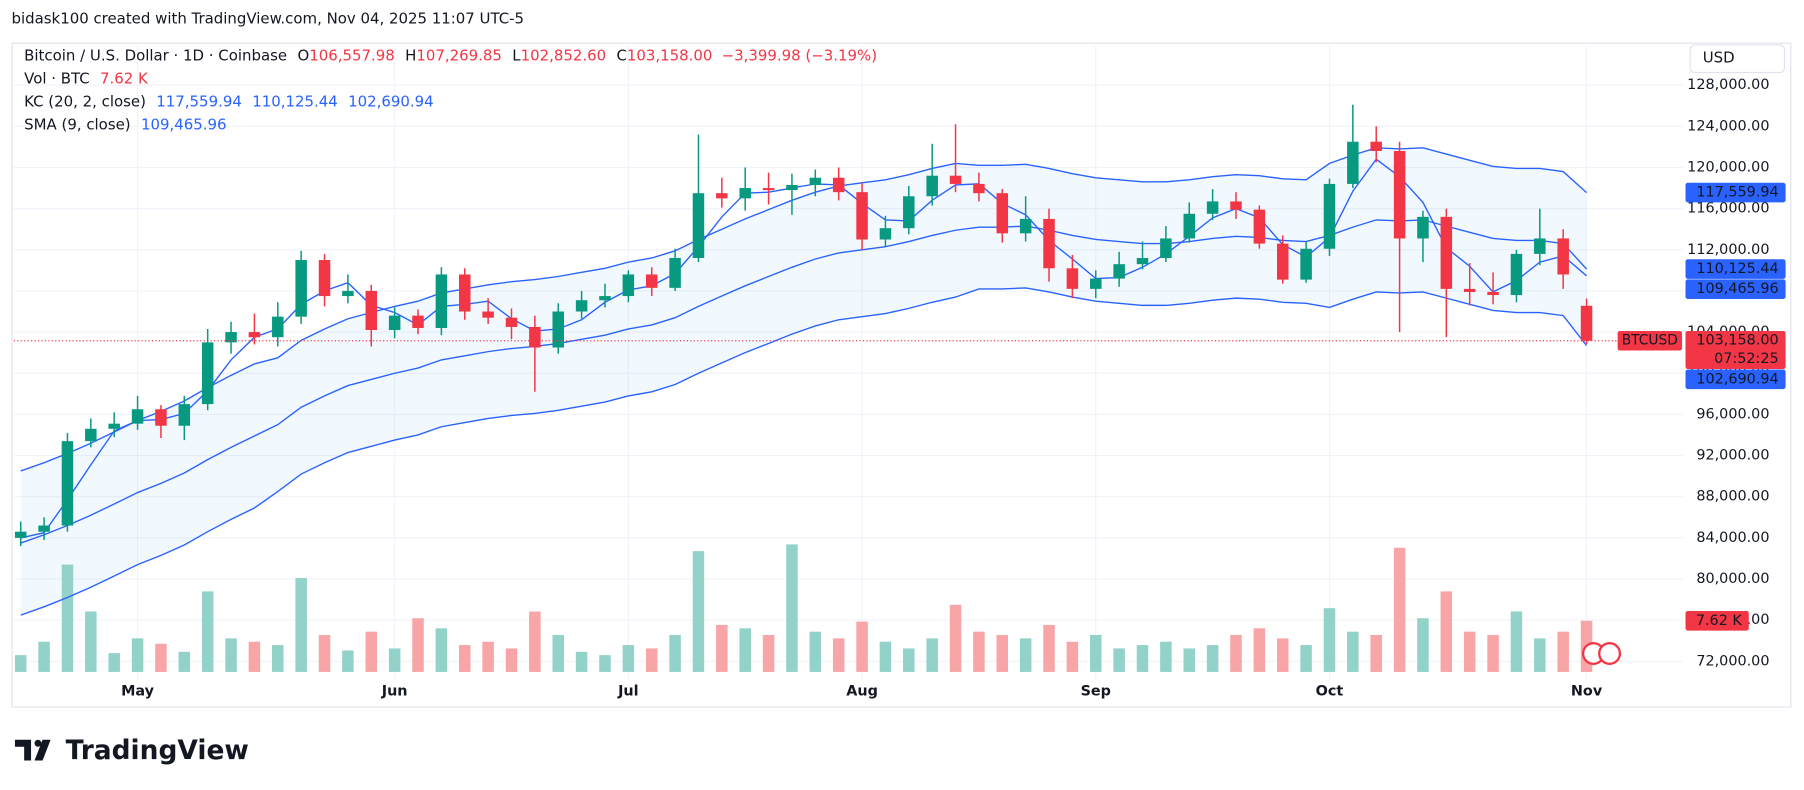 Image resolution: width=1804 pixels, height=790 pixels. Describe the element at coordinates (1737, 379) in the screenshot. I see `price-tag: 102,690.94` at that location.